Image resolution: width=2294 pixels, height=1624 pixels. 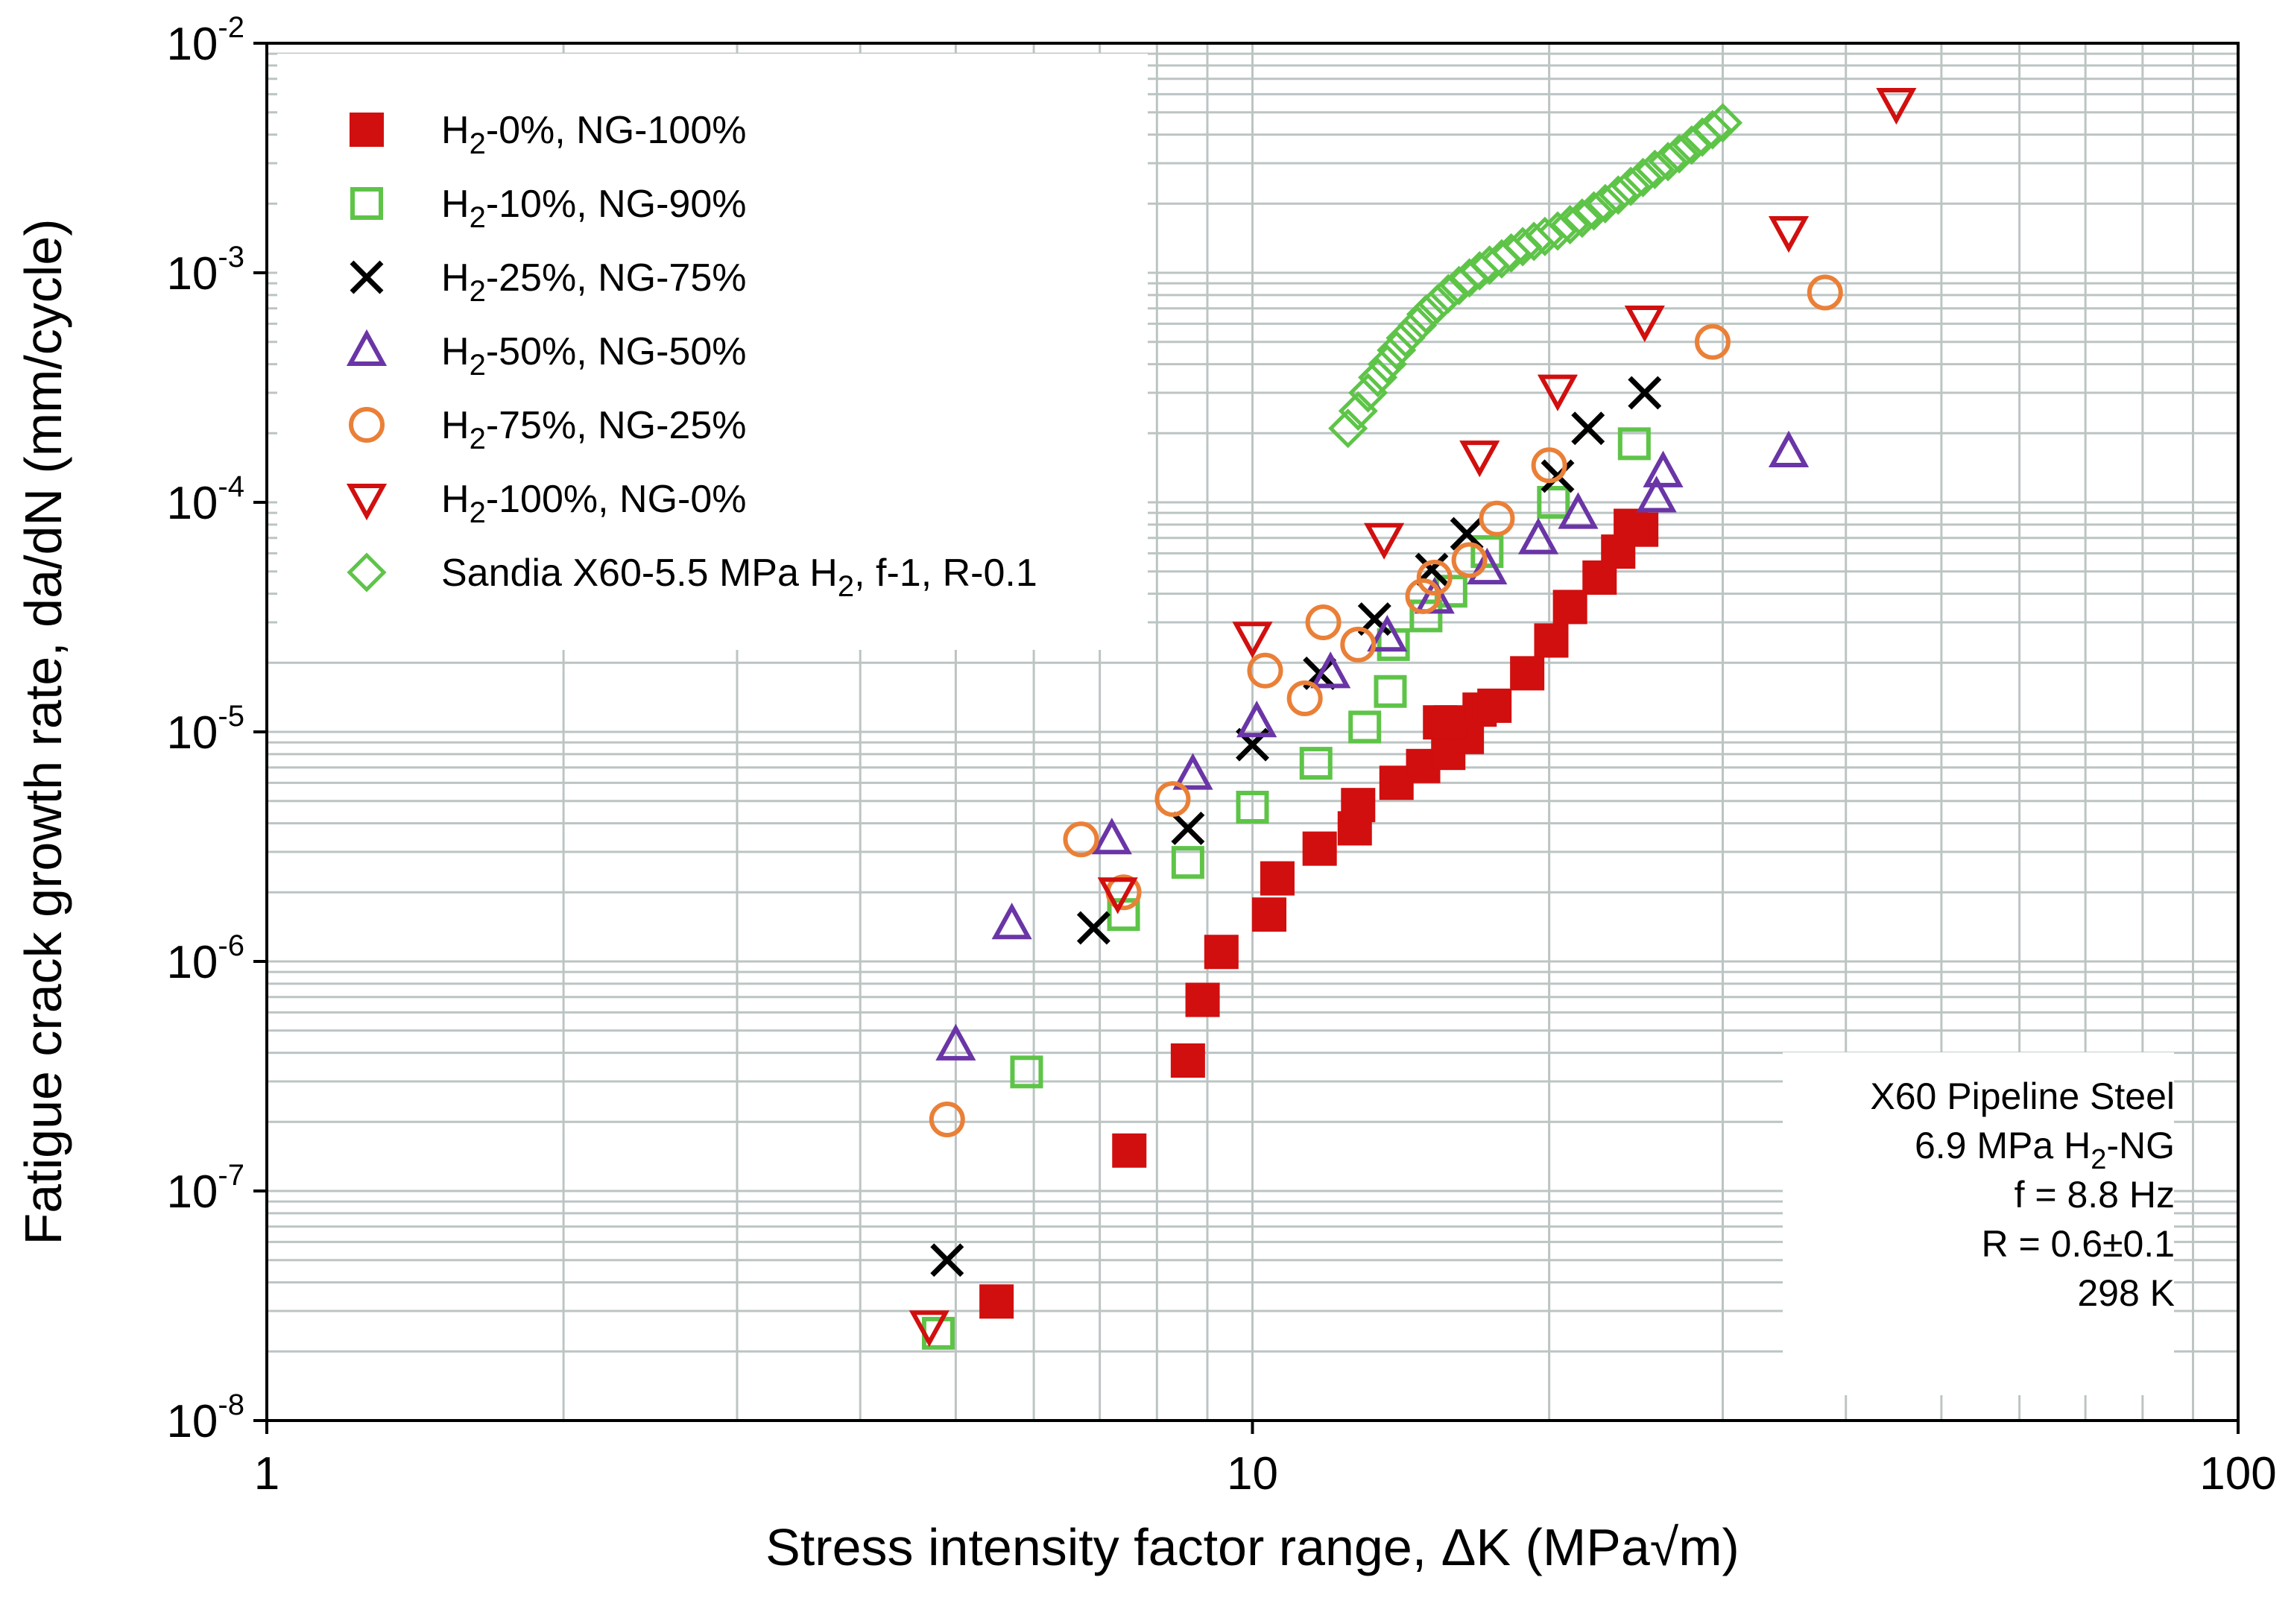 What do you see at coordinates (2045, 1150) in the screenshot?
I see `annotation-line: 6.9 MPa H2-NG` at bounding box center [2045, 1150].